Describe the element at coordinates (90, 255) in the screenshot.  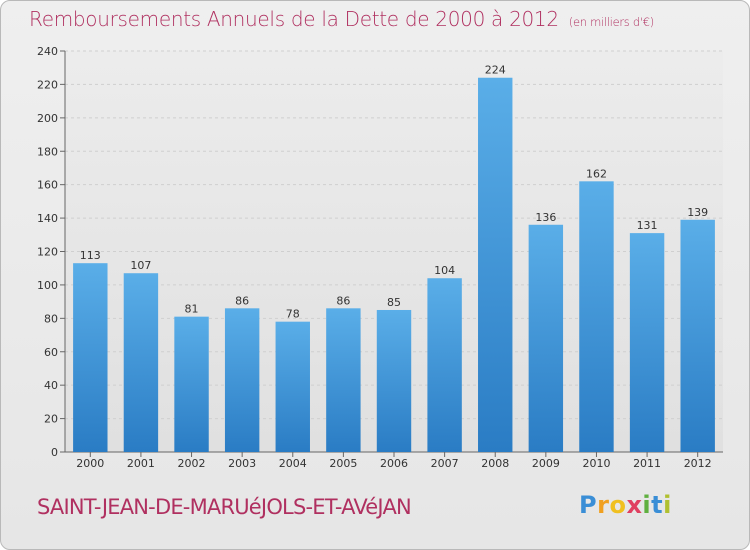
I see `data-label: 113` at that location.